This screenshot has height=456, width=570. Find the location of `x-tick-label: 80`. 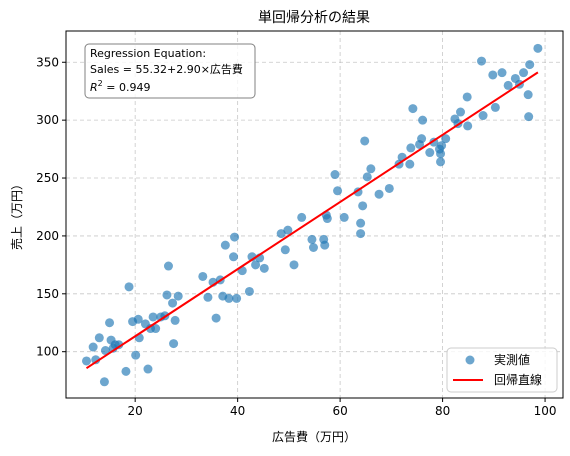

x-tick-label: 80 is located at coordinates (442, 411).